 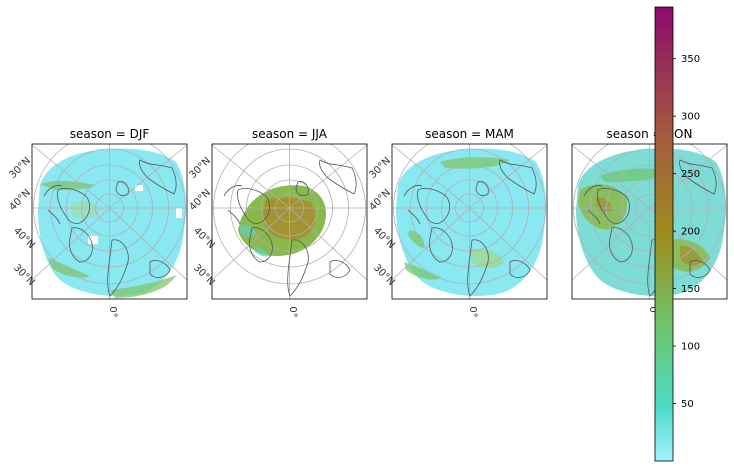 I want to click on panel-son: season = SON 0°, so click(x=649, y=222).